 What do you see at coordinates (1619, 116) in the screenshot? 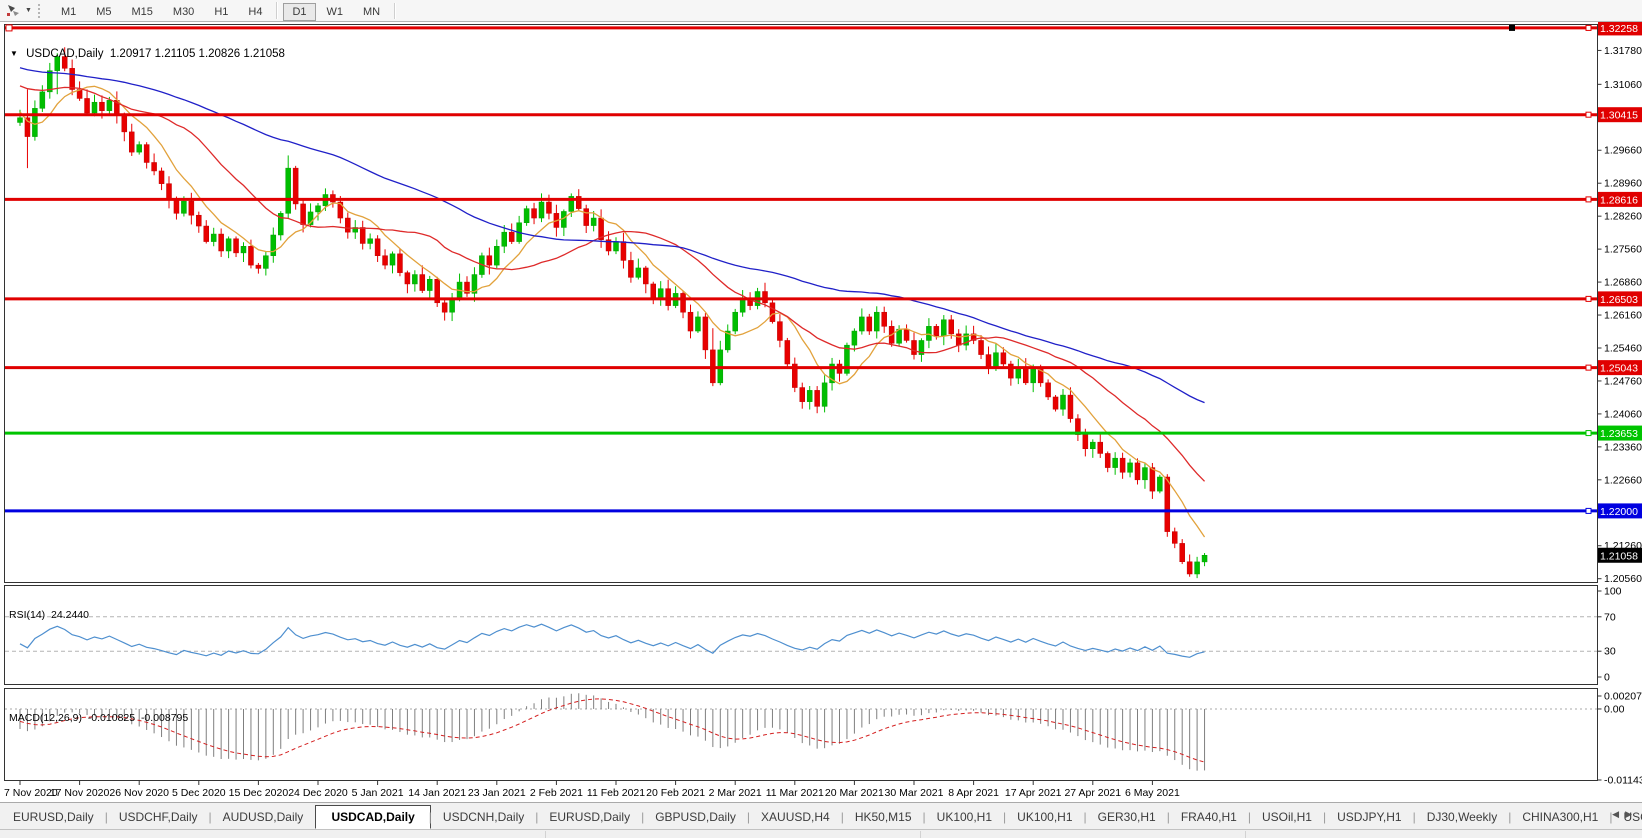
I see `price-badge-1.30415: 1.30415` at bounding box center [1619, 116].